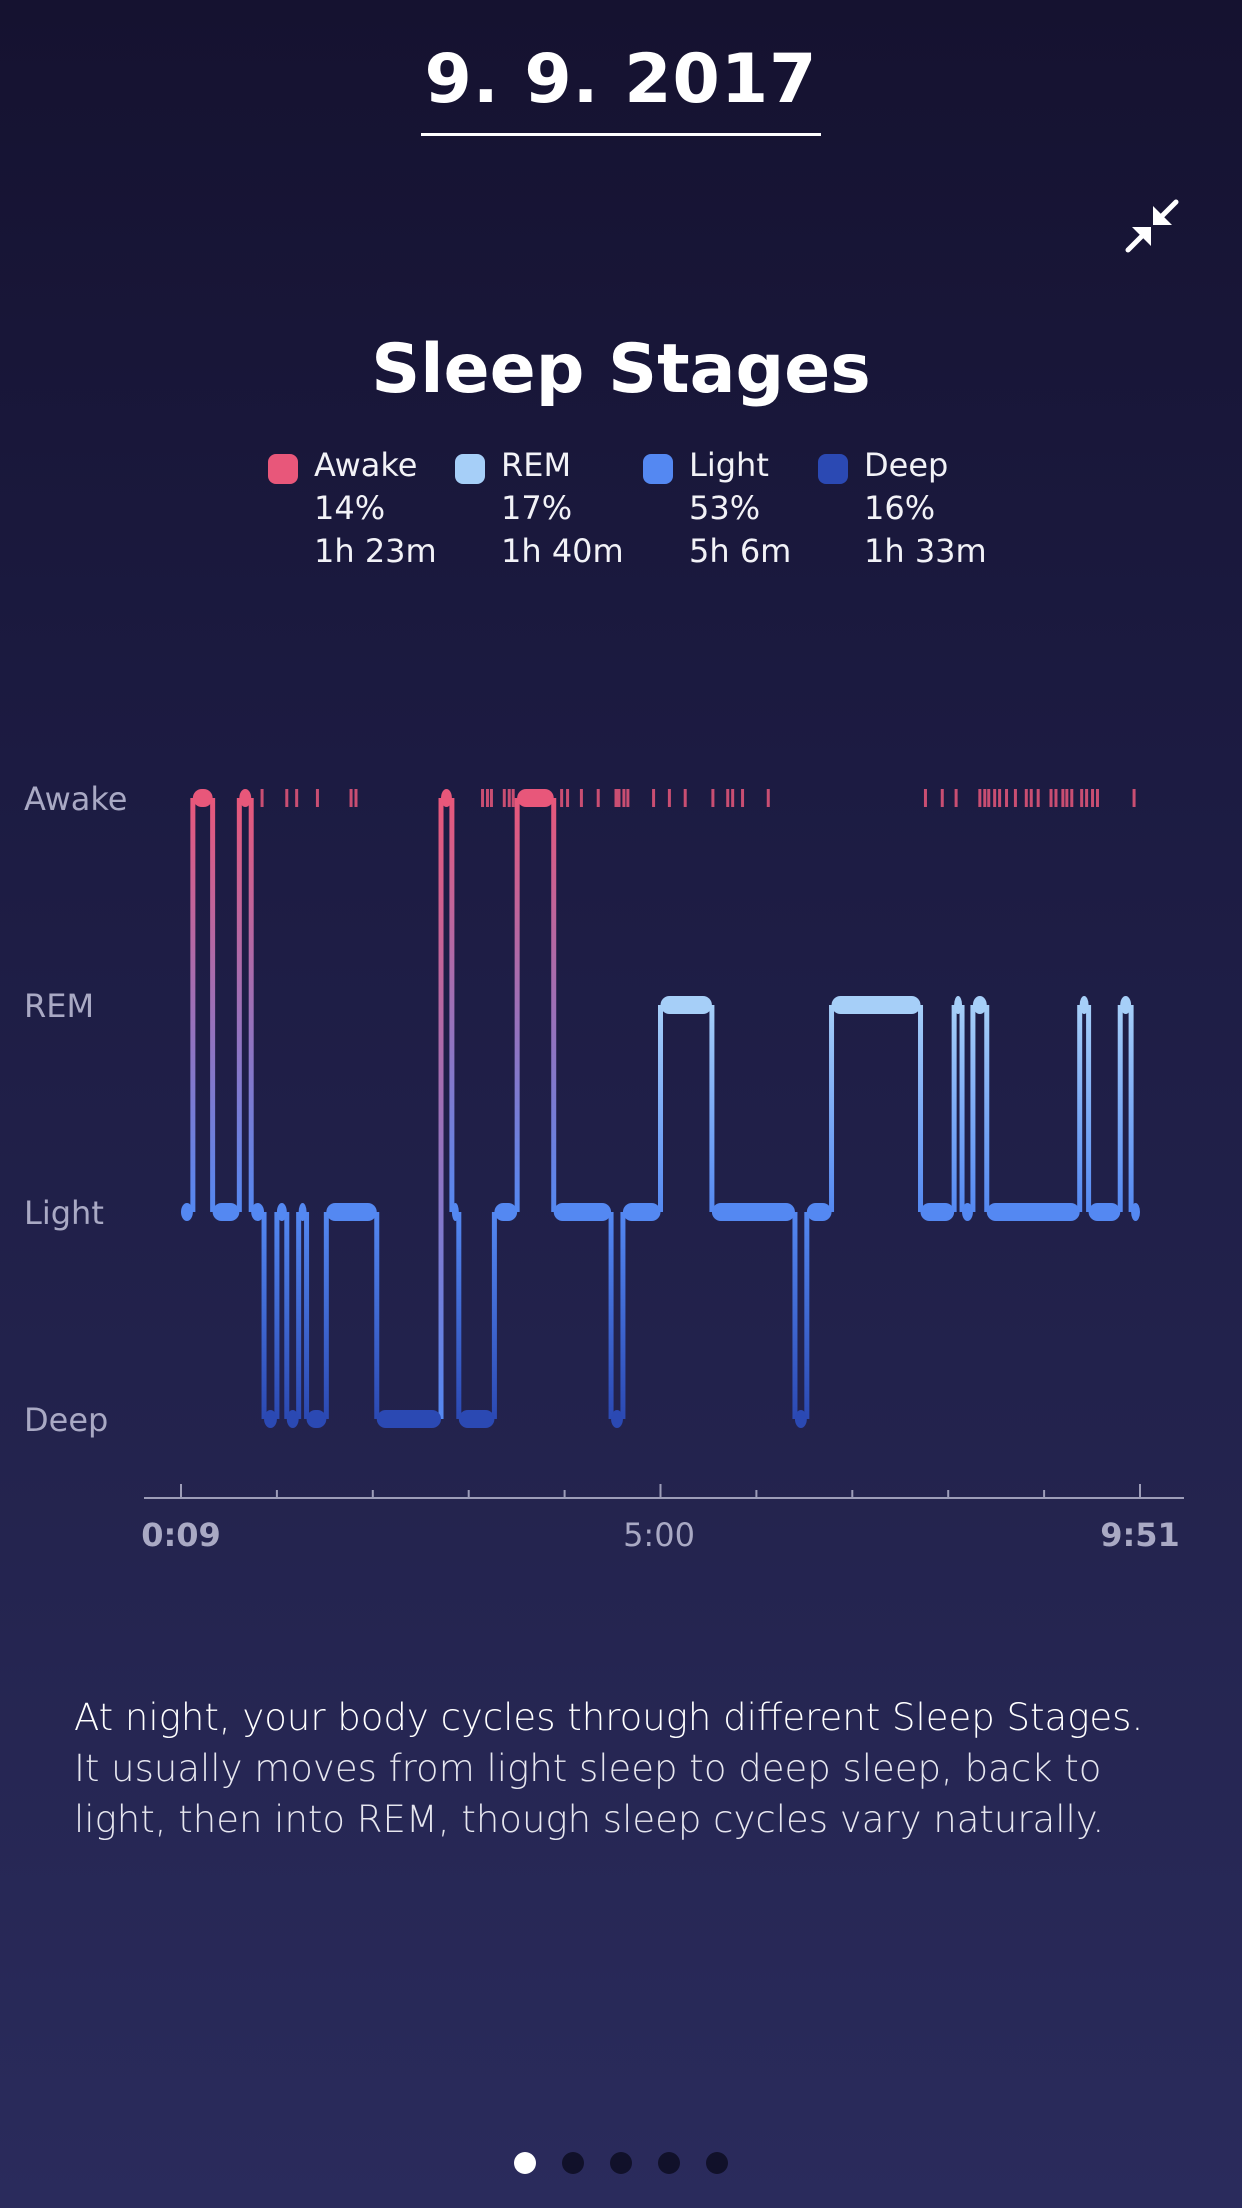 Image resolution: width=1242 pixels, height=2208 pixels. I want to click on page-indicator, so click(621, 2167).